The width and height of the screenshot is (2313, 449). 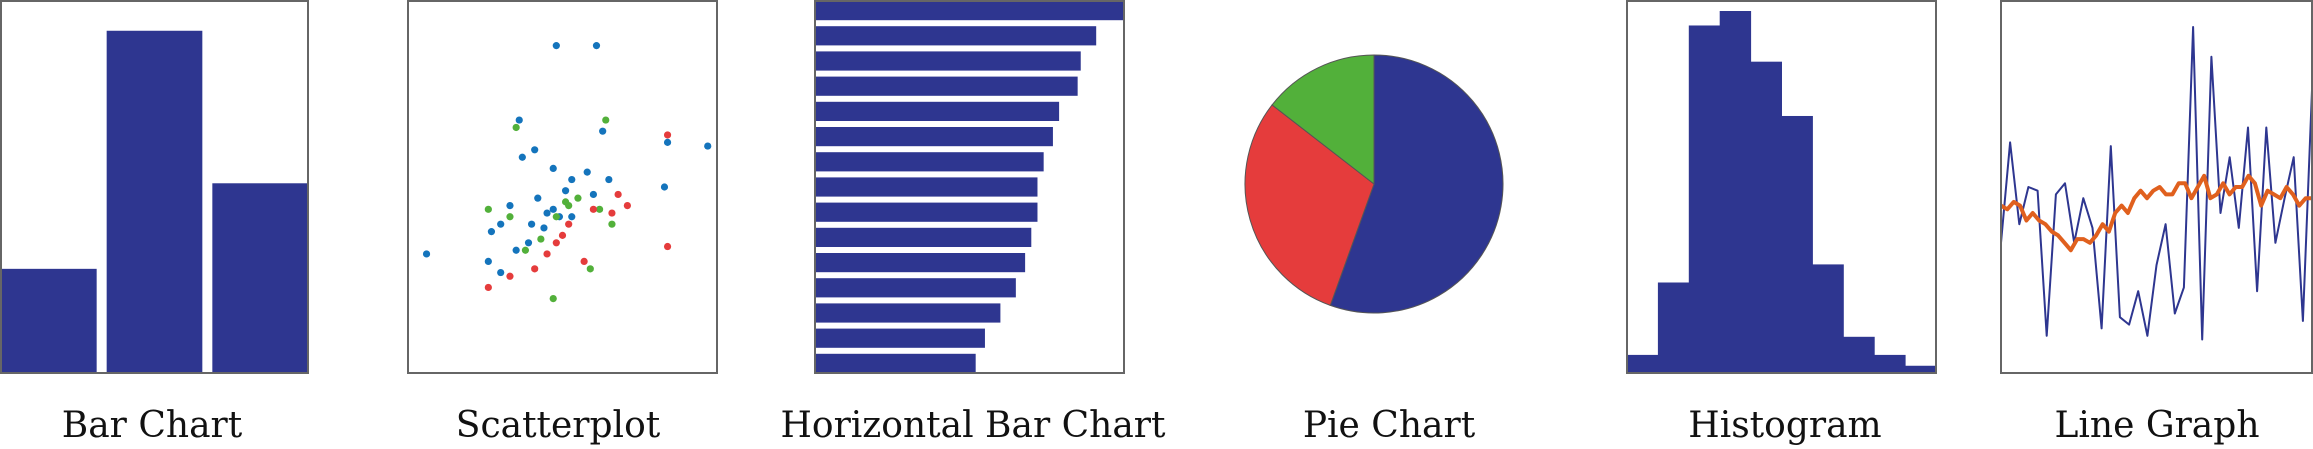 I want to click on pie-chart-panel: Pie Chart, so click(x=1374, y=250).